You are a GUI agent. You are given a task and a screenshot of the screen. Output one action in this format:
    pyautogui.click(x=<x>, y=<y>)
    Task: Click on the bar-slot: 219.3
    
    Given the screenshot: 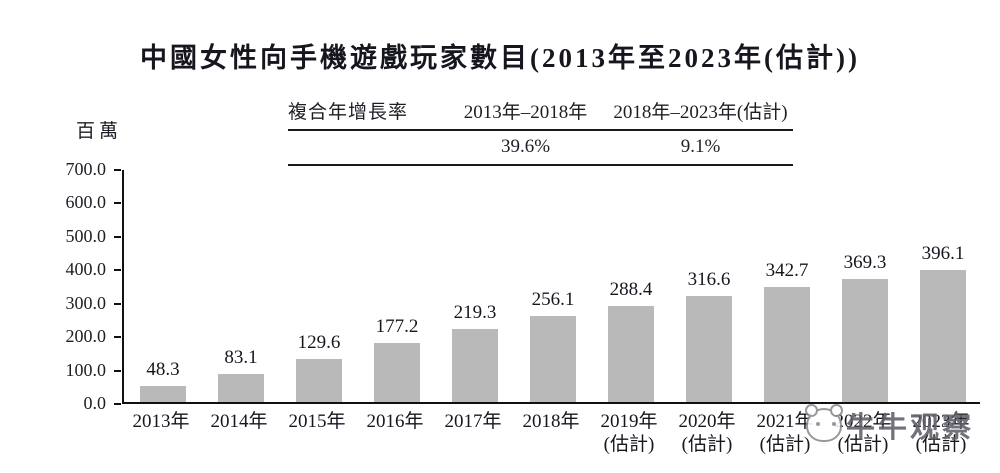 What is the action you would take?
    pyautogui.click(x=475, y=286)
    